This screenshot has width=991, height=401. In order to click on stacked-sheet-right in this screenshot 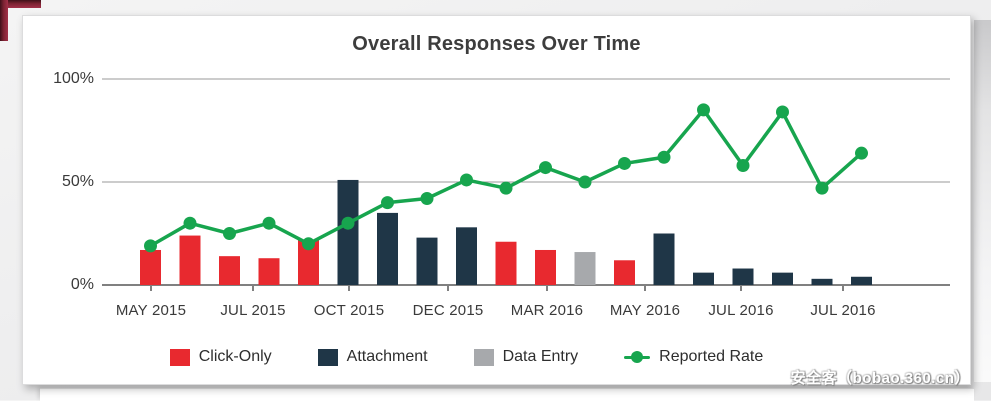, I will do `click(982, 201)`.